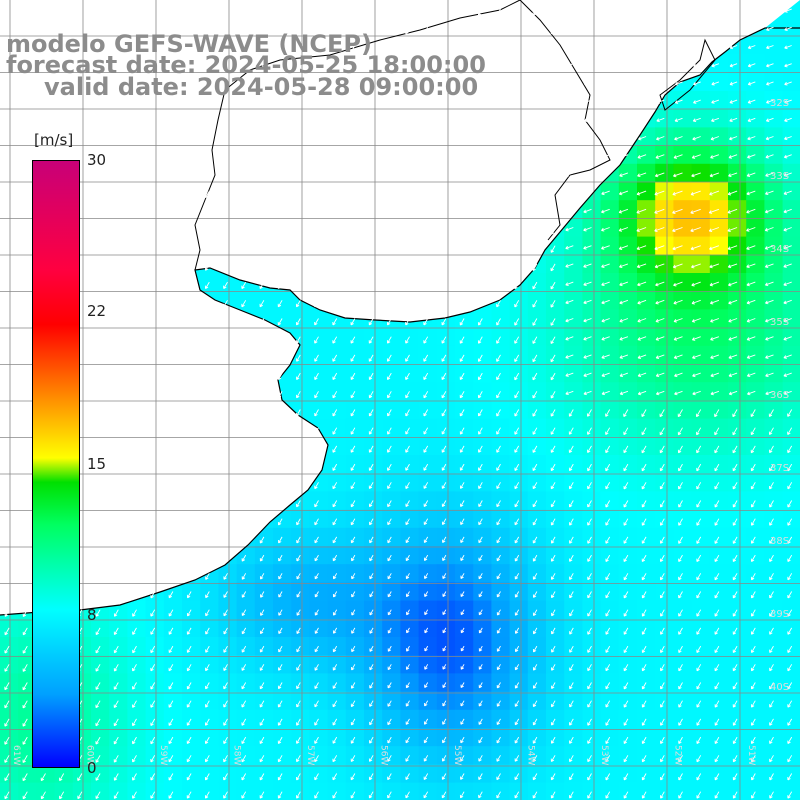  I want to click on colorbar-unit: [m/s], so click(54, 140).